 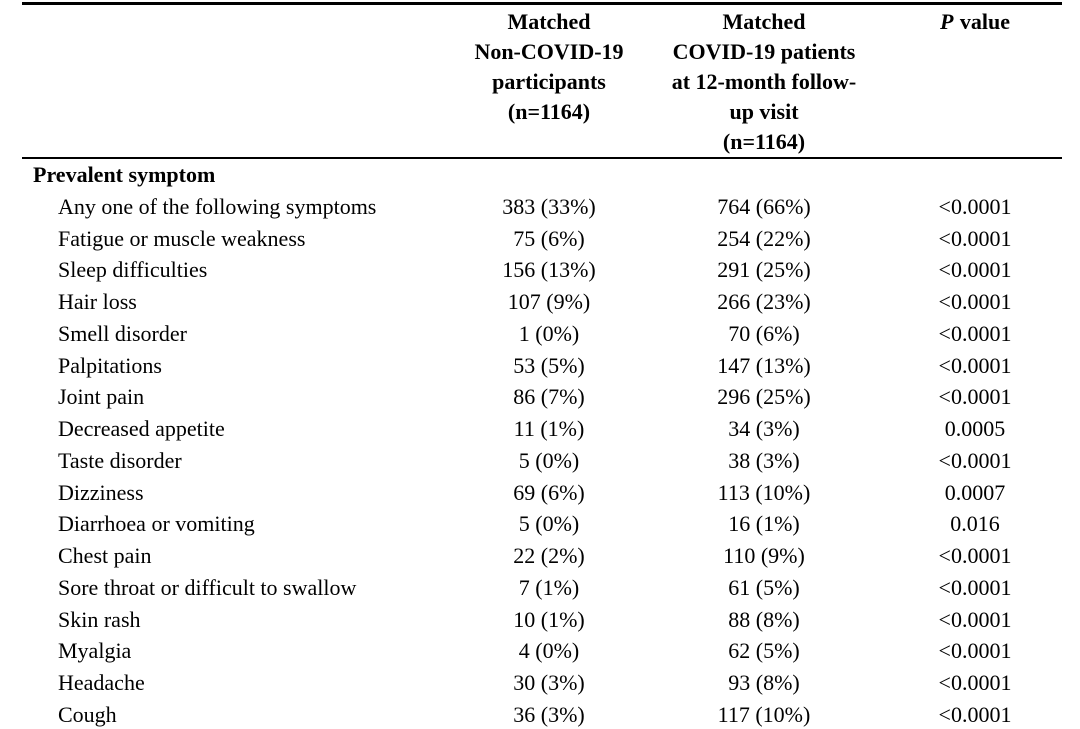 I want to click on covid-value: 764 (66%), so click(x=764, y=206).